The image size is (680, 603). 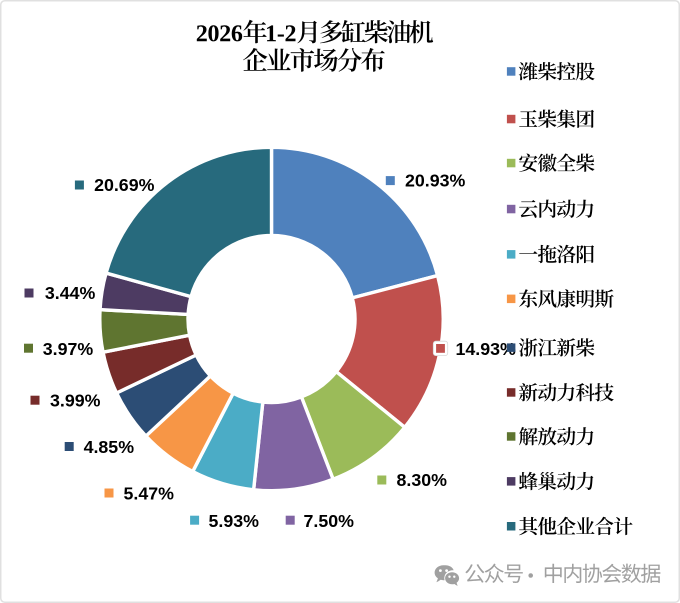 I want to click on svg-text: 5.47%, so click(x=149, y=493).